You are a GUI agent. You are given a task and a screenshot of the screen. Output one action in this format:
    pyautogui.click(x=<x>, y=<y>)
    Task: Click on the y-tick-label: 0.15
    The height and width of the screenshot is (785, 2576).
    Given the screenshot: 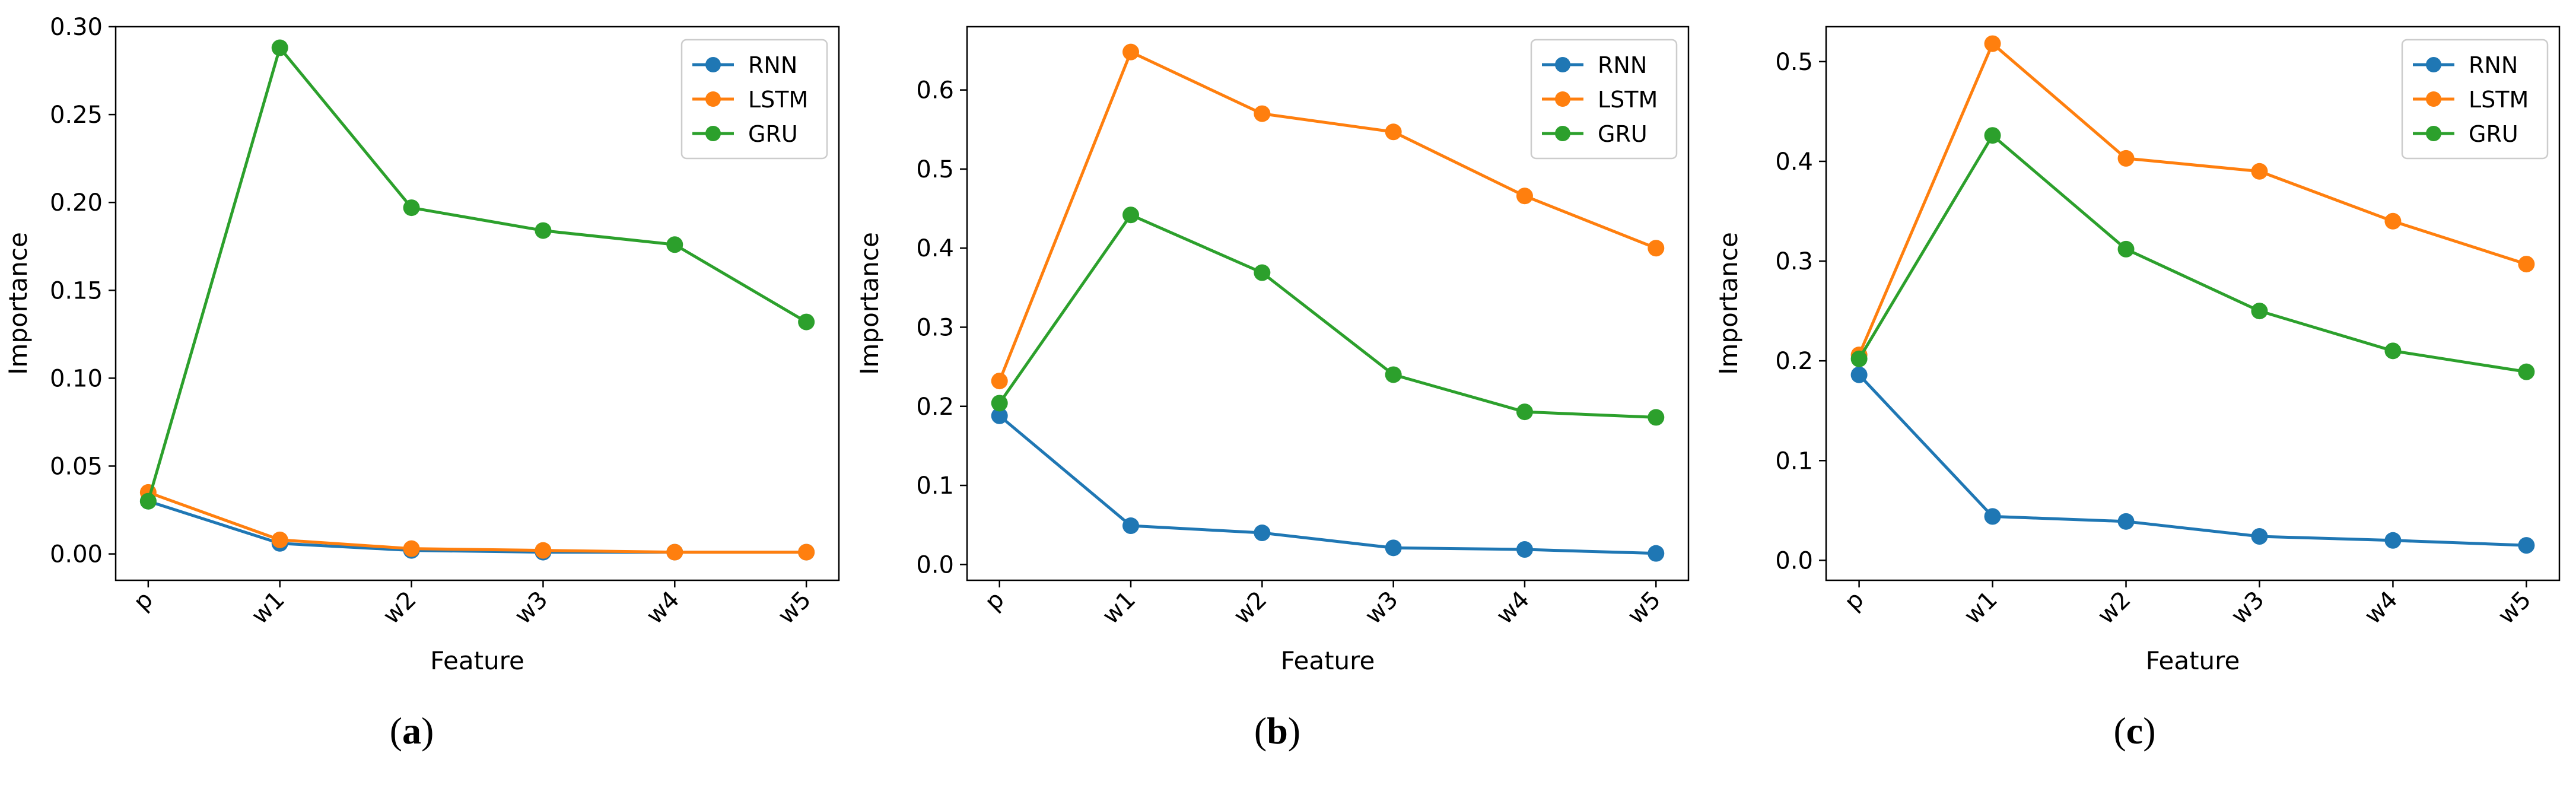 What is the action you would take?
    pyautogui.click(x=76, y=291)
    